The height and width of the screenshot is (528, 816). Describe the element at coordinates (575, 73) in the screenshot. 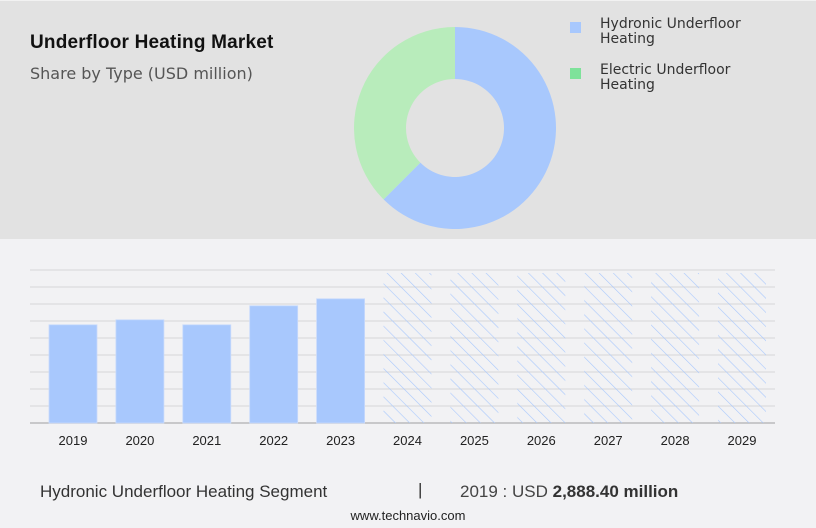

I see `legend-swatch-electric` at that location.